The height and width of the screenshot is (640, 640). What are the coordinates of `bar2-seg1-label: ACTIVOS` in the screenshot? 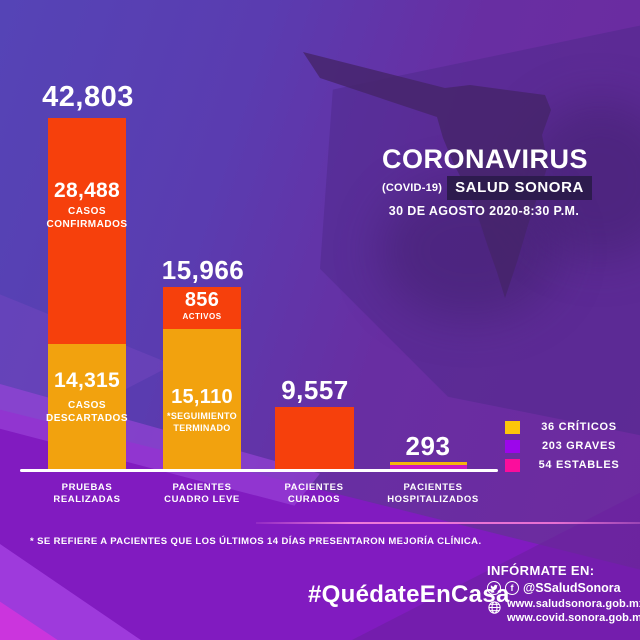 It's located at (202, 316).